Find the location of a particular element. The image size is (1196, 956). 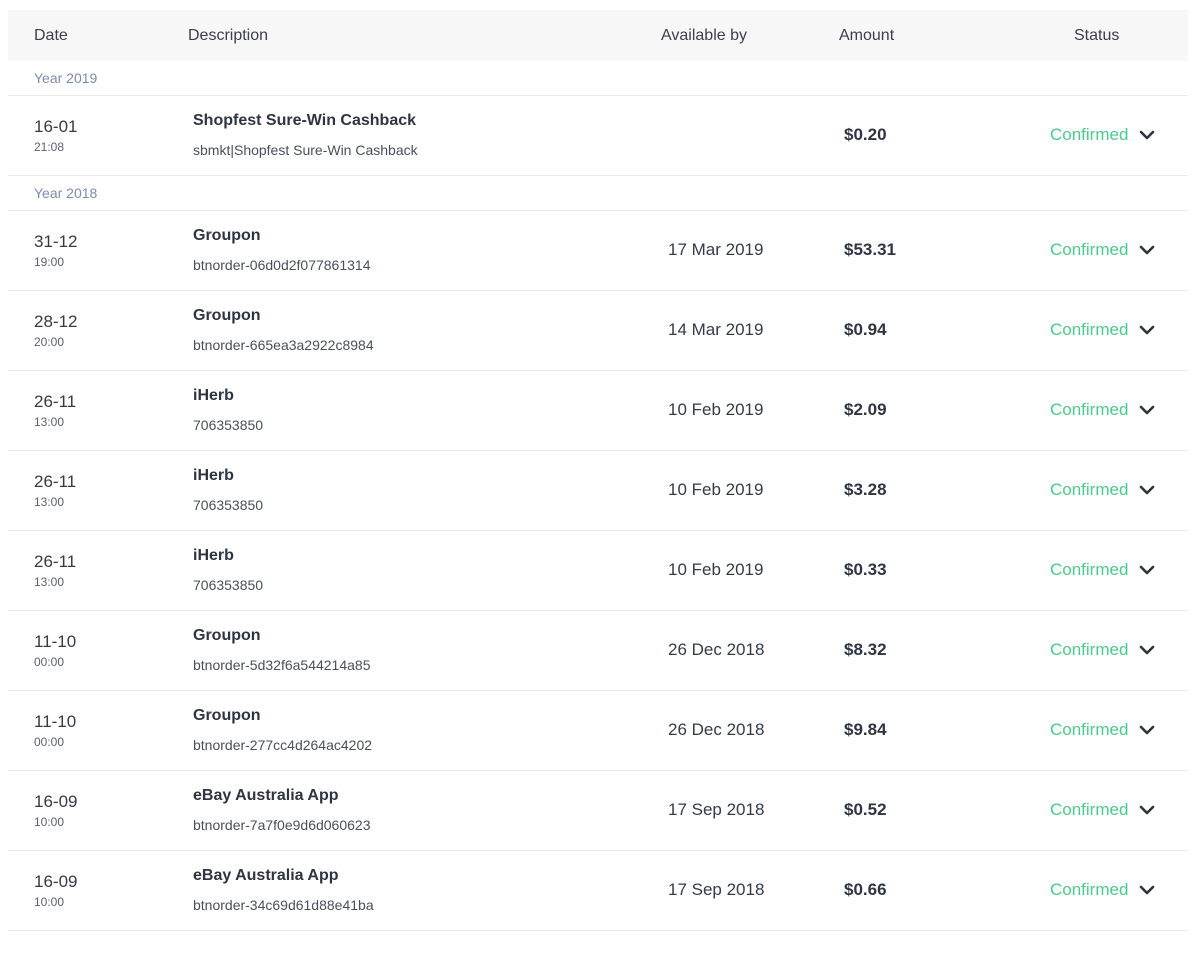

transaction-amount: $53.31 is located at coordinates (870, 249).